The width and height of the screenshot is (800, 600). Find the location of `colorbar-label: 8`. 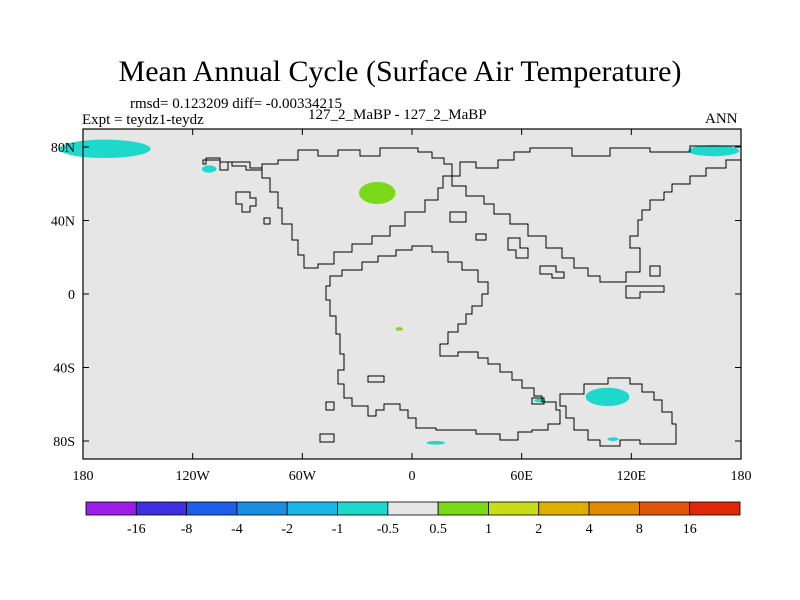

colorbar-label: 8 is located at coordinates (639, 529).